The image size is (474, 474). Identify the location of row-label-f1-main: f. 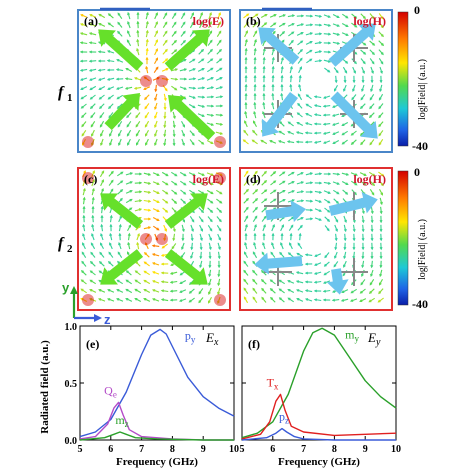
(61, 92).